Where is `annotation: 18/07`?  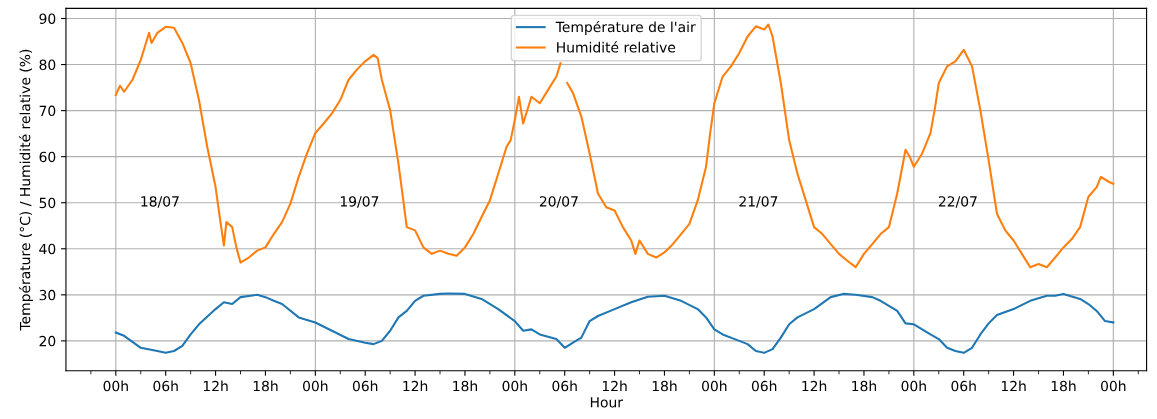 annotation: 18/07 is located at coordinates (160, 202).